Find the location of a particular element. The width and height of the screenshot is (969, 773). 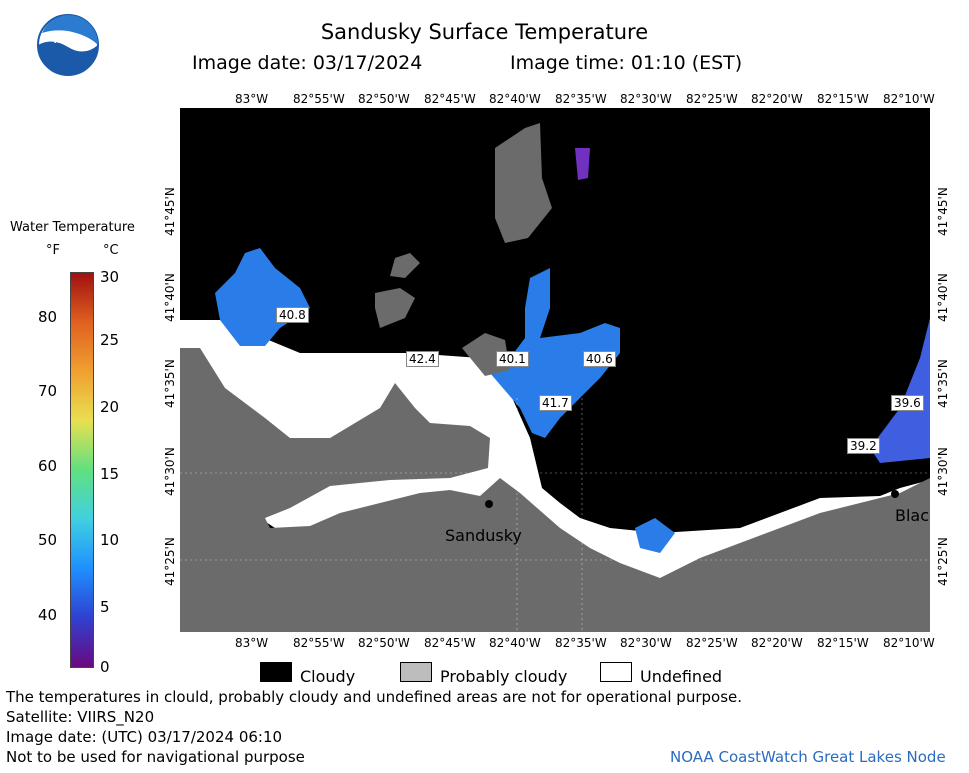

unit-f: °F is located at coordinates (53, 250).